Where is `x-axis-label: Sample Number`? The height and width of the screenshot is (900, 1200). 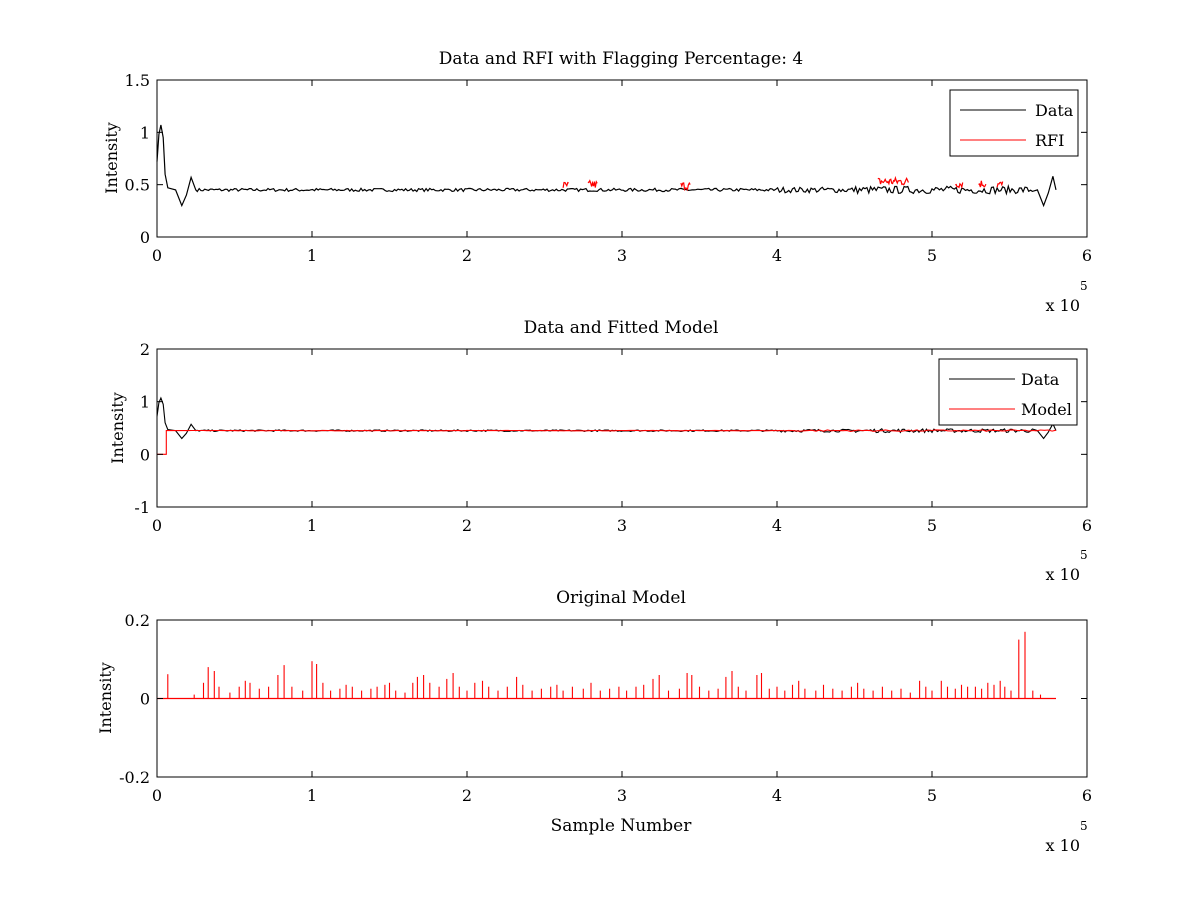
x-axis-label: Sample Number is located at coordinates (622, 826).